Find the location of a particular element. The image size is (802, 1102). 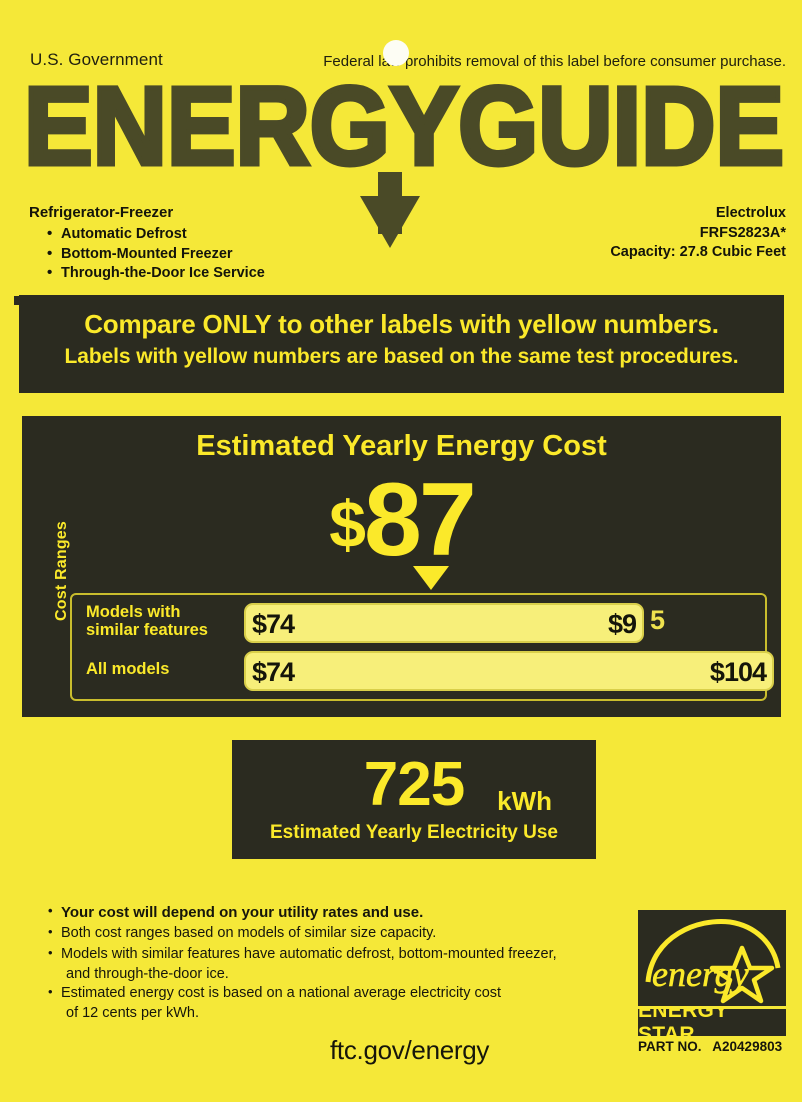

model-number: FRFS2823A* is located at coordinates (742, 232).